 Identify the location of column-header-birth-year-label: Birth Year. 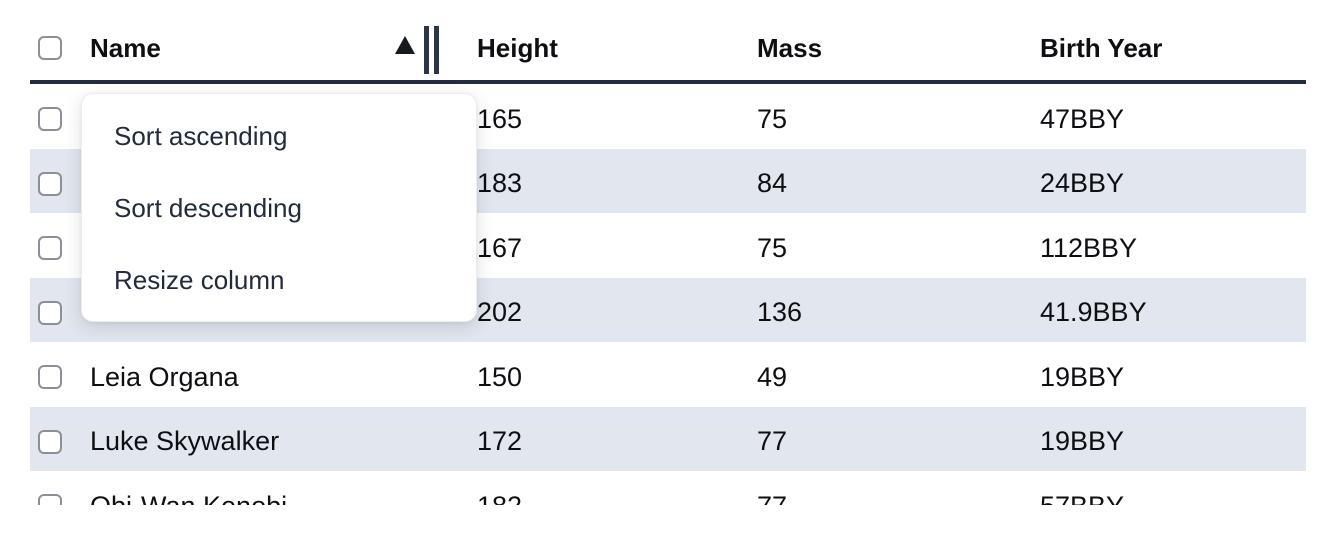
(1101, 47).